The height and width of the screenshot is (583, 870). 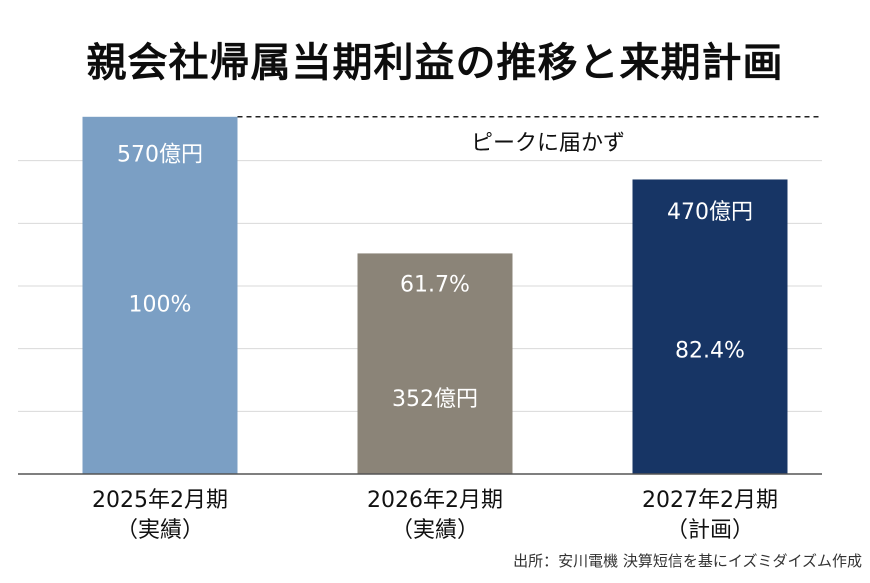 What do you see at coordinates (710, 350) in the screenshot?
I see `bar-ratio-label: 82.4%` at bounding box center [710, 350].